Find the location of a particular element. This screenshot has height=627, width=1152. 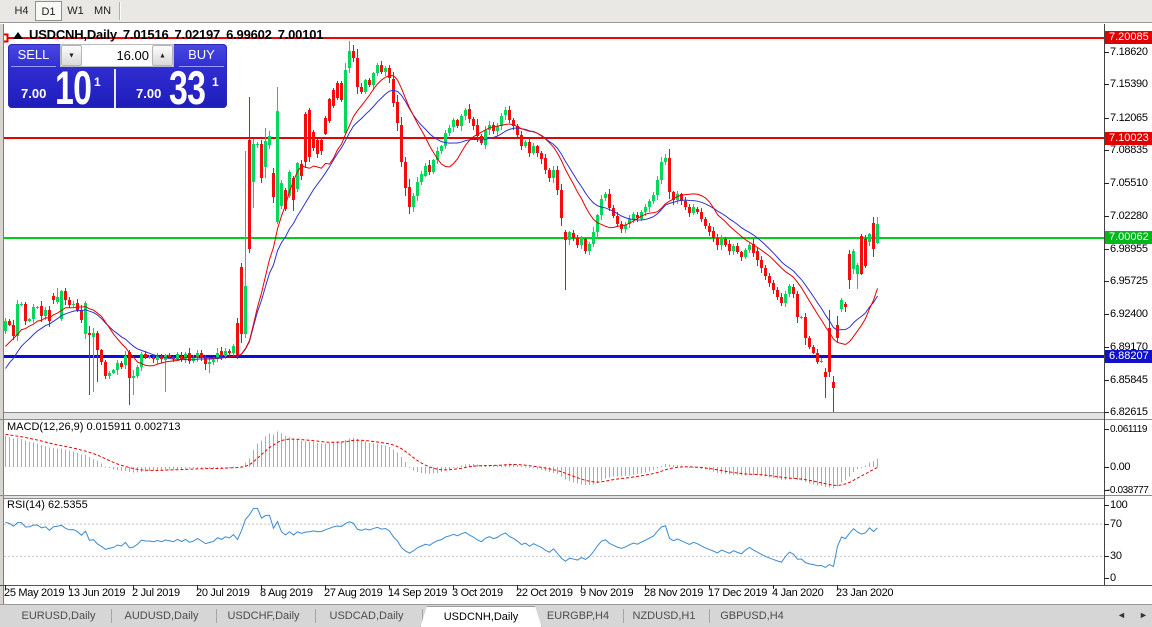

macd-scale-label-0.00: 0.00 is located at coordinates (1120, 467).